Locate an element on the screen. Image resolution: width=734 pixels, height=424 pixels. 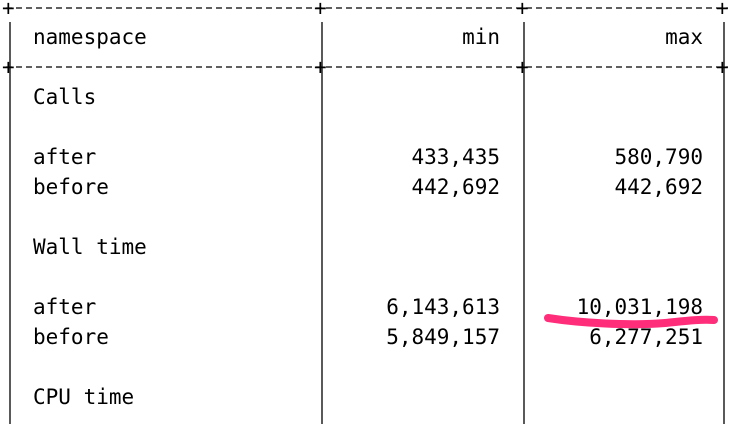
section-cpu-time: CPU time is located at coordinates (83, 397).